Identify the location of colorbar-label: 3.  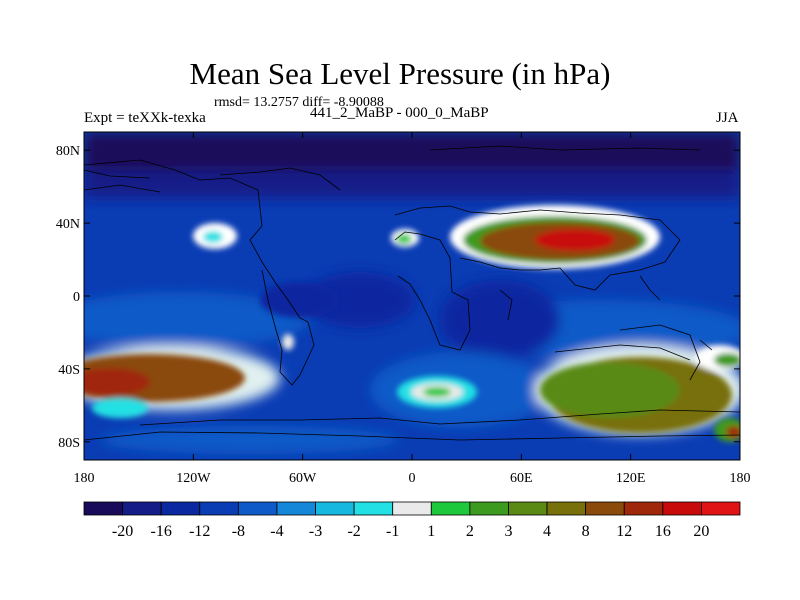
(508, 531).